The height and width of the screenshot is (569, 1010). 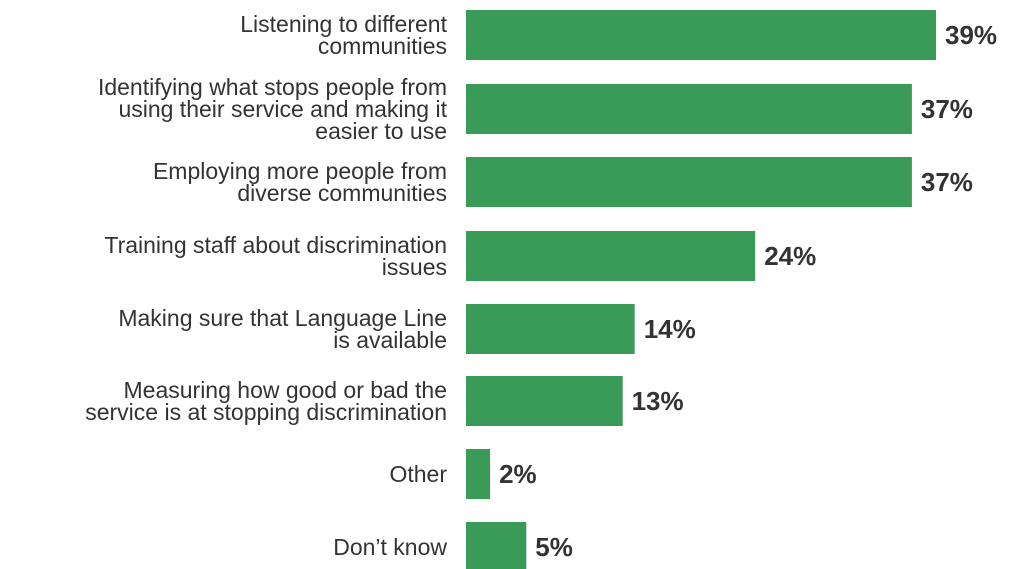 I want to click on value-label-5: 13%, so click(x=658, y=401).